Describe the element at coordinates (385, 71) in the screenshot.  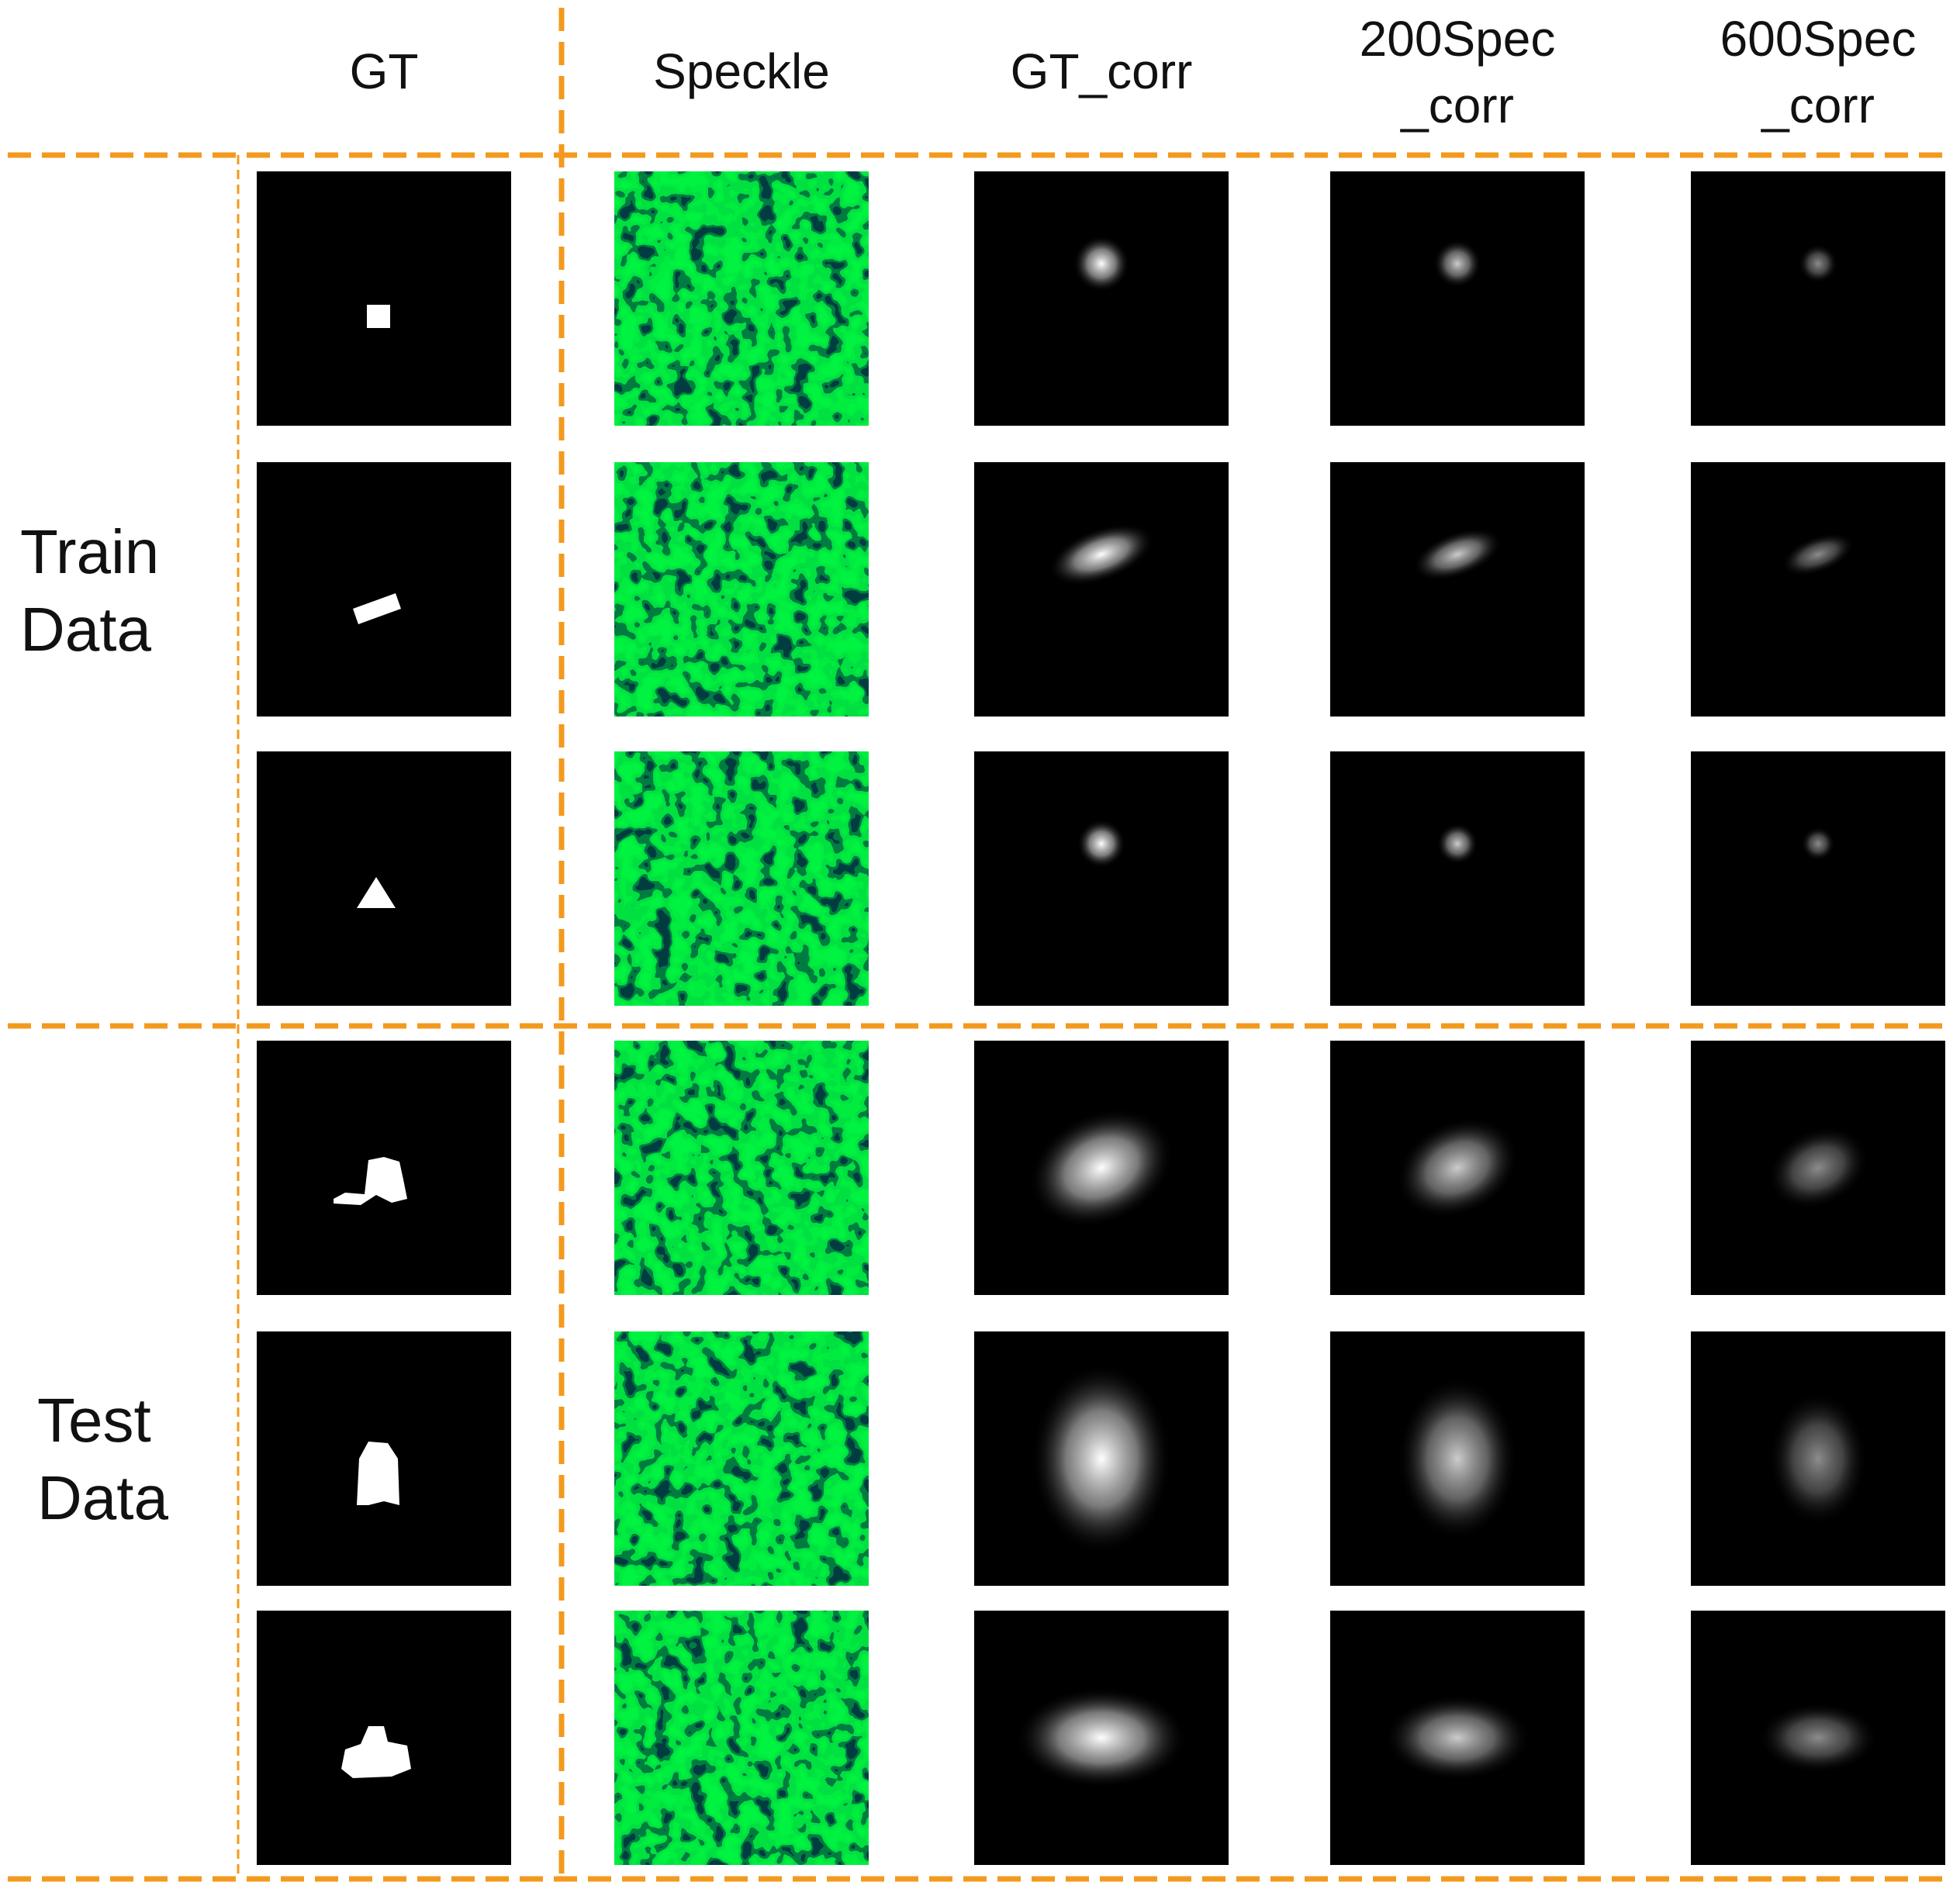
I see `column-header: GT` at that location.